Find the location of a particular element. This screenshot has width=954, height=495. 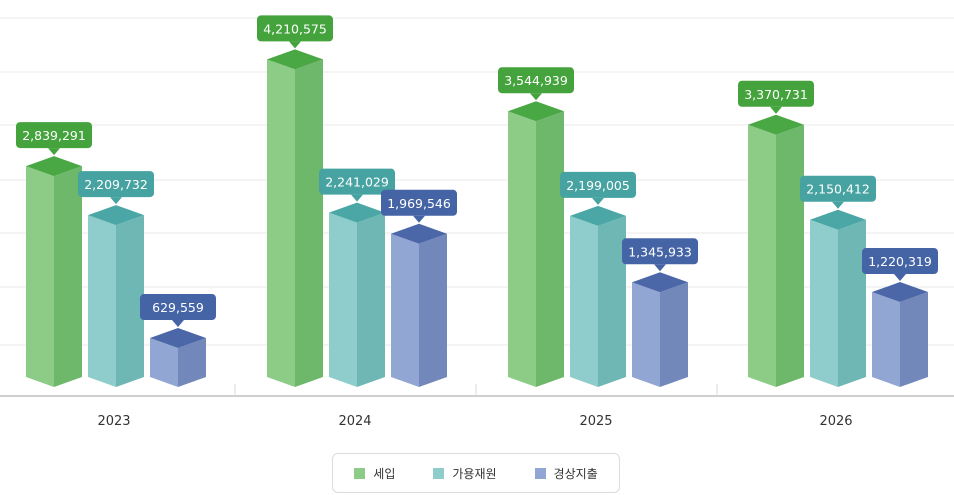

data-label: 1,345,933 is located at coordinates (660, 251).